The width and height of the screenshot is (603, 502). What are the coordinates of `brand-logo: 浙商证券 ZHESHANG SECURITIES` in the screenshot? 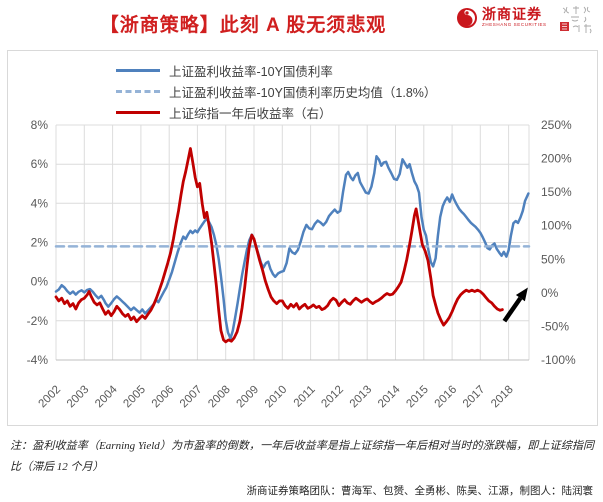 It's located at (501, 20).